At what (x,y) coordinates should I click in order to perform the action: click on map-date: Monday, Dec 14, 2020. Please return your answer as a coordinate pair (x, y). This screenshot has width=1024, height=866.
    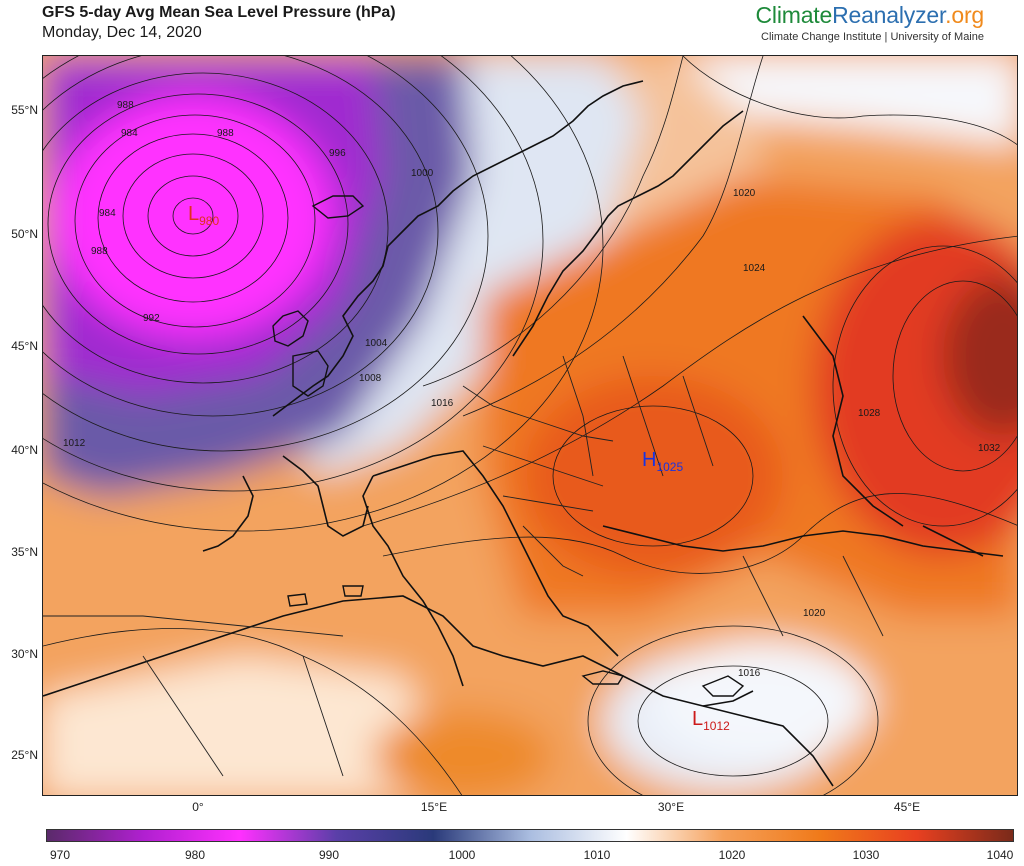
    Looking at the image, I should click on (122, 32).